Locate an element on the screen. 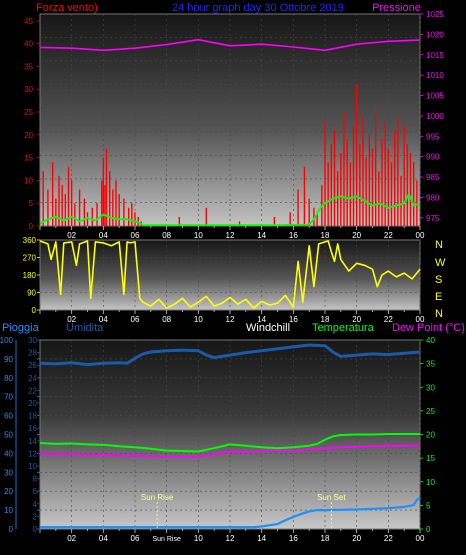 The image size is (466, 555). y-tick-label: 1005 is located at coordinates (435, 96).